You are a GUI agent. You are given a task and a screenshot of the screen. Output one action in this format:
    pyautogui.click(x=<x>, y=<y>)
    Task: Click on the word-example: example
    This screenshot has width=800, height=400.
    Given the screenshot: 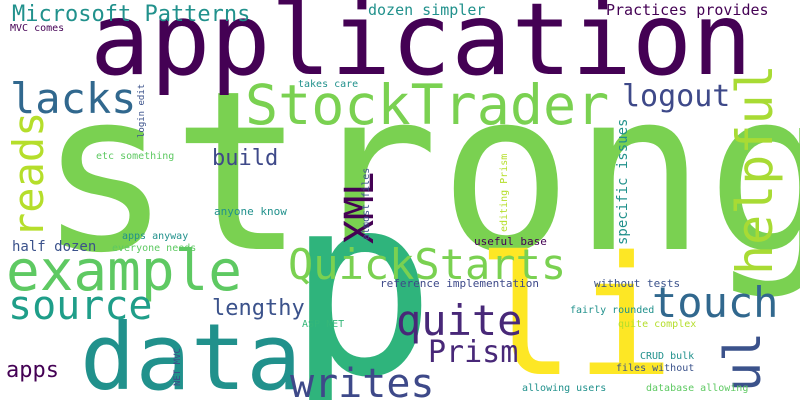 What is the action you would take?
    pyautogui.click(x=124, y=271)
    